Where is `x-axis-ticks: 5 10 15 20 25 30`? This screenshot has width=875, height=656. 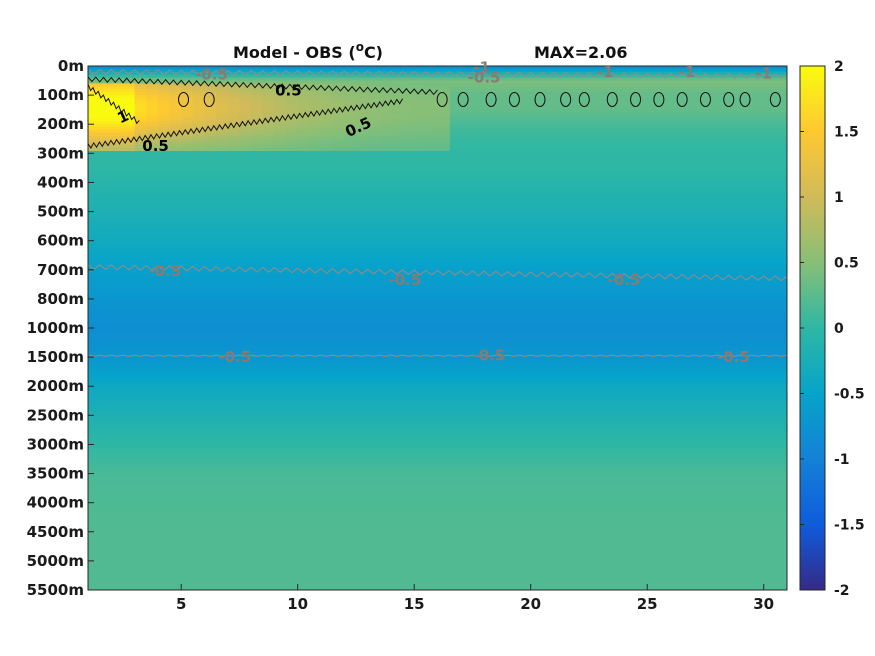 x-axis-ticks: 5 10 15 20 25 30 is located at coordinates (475, 598).